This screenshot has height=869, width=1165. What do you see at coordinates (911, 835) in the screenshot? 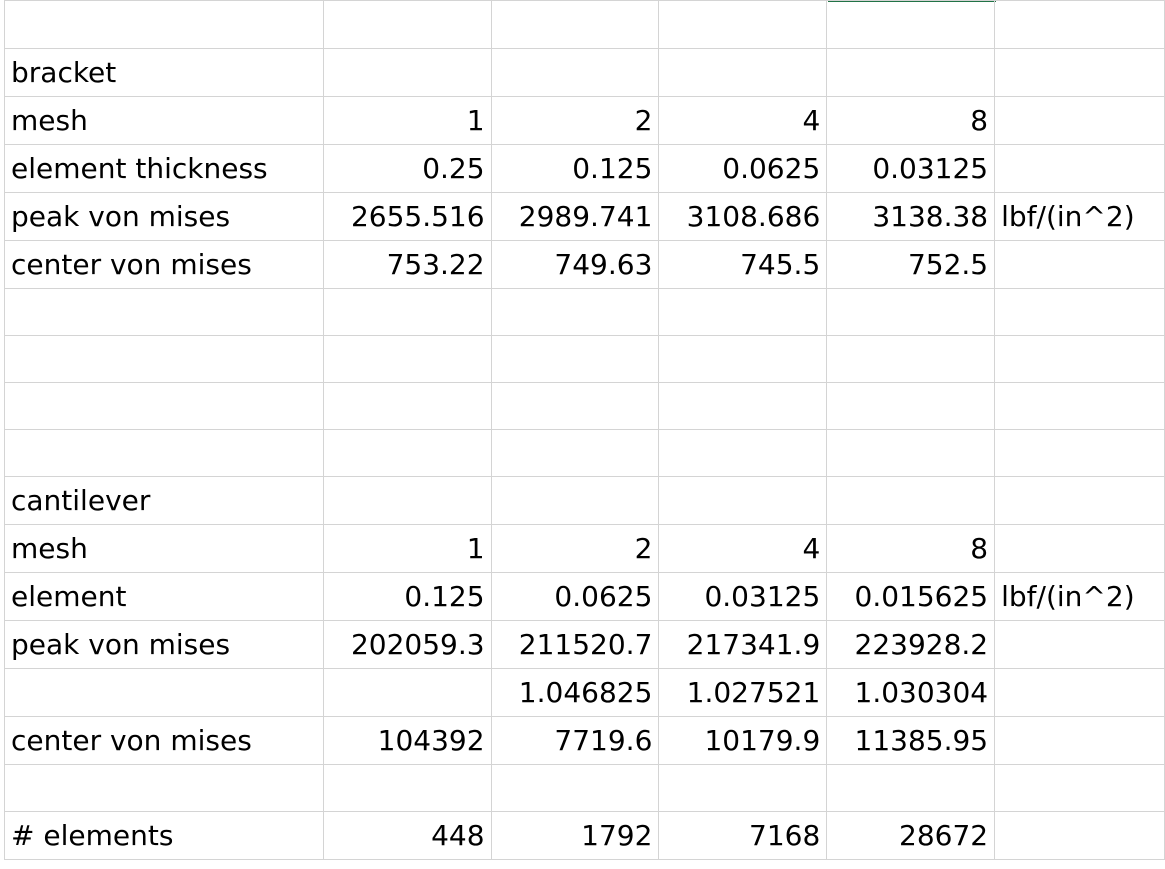
I see `sheet-cell: 28672` at bounding box center [911, 835].